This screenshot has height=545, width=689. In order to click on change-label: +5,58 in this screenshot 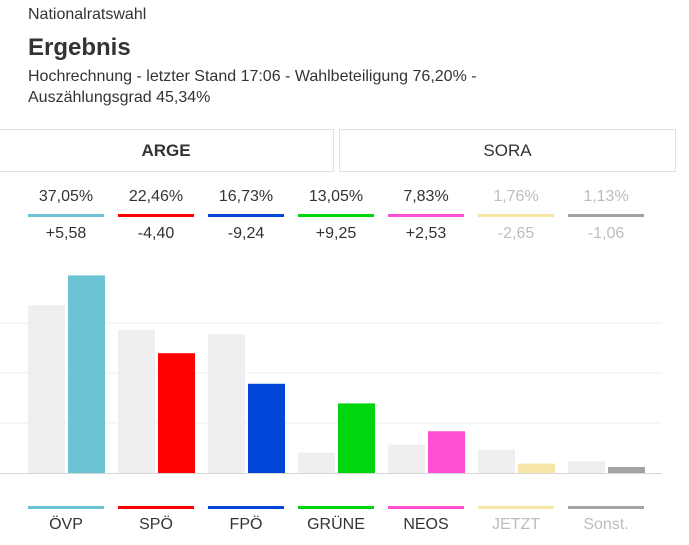, I will do `click(66, 233)`.